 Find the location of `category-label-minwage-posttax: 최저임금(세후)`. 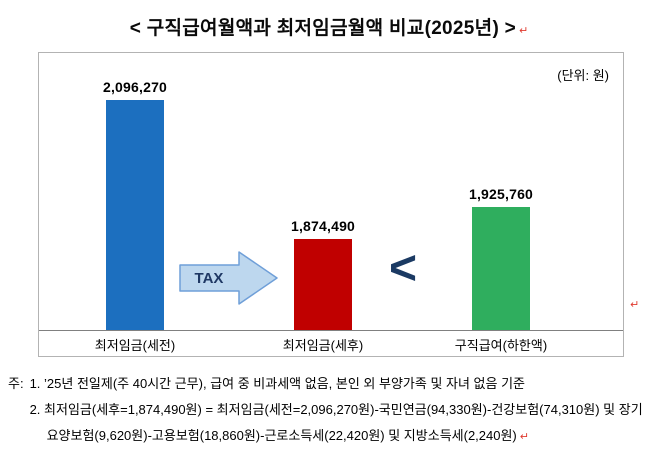

category-label-minwage-posttax: 최저임금(세후) is located at coordinates (323, 345).